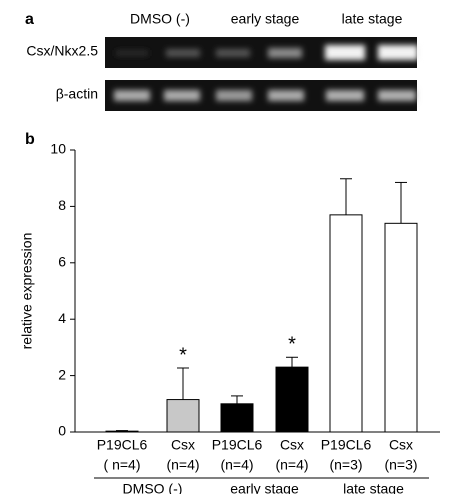 This screenshot has width=474, height=494. What do you see at coordinates (62, 318) in the screenshot?
I see `y-tick-label: 4` at bounding box center [62, 318].